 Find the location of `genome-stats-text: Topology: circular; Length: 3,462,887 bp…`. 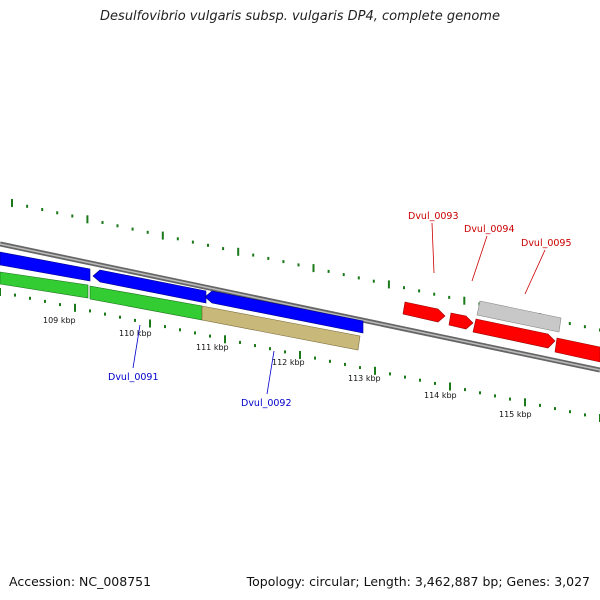

genome-stats-text: Topology: circular; Length: 3,462,887 bp… is located at coordinates (418, 581).